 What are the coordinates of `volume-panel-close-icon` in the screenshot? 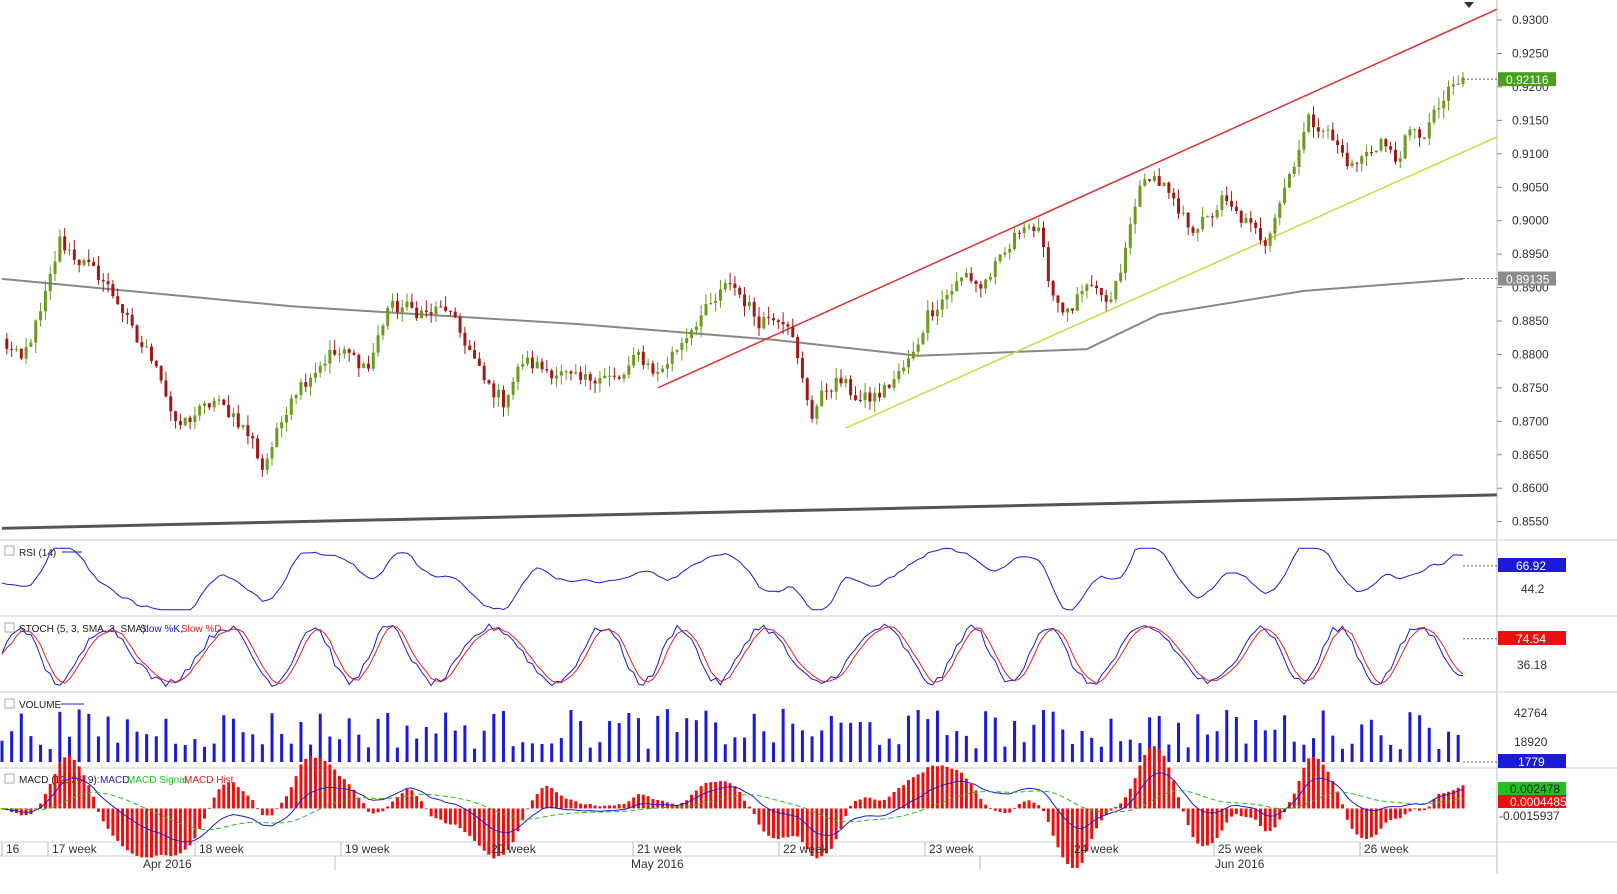 It's located at (9, 703).